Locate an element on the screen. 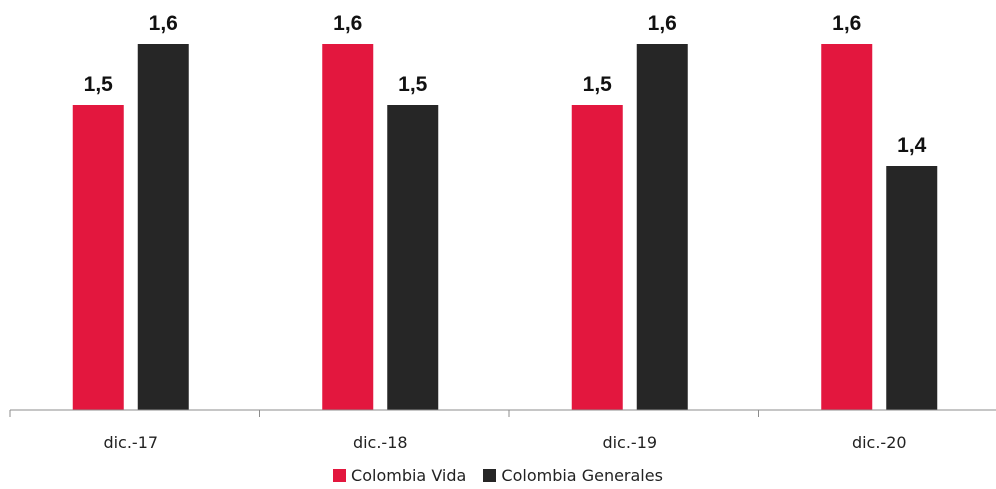 The image size is (996, 489). legend-label-generales: Colombia Generales is located at coordinates (582, 475).